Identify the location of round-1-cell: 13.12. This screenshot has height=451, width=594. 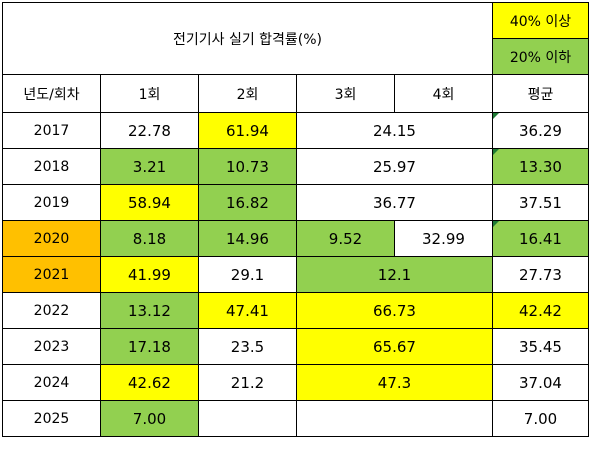
(149, 310).